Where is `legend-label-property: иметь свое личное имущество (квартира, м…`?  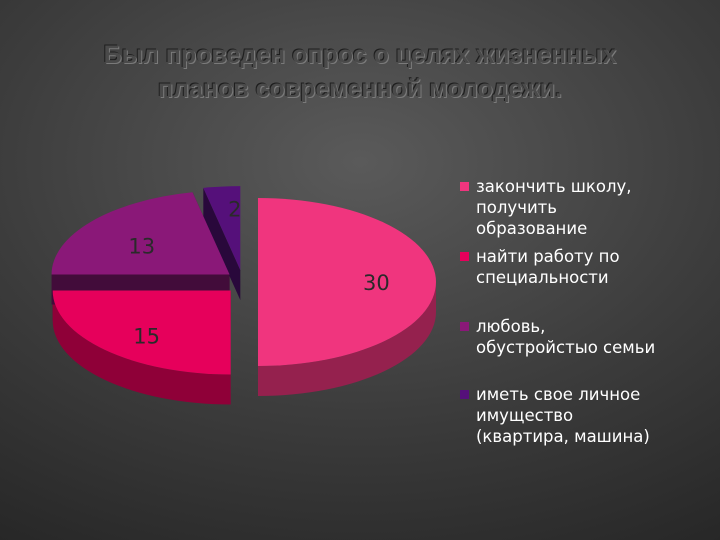
legend-label-property: иметь свое личное имущество (квартира, м… is located at coordinates (563, 415).